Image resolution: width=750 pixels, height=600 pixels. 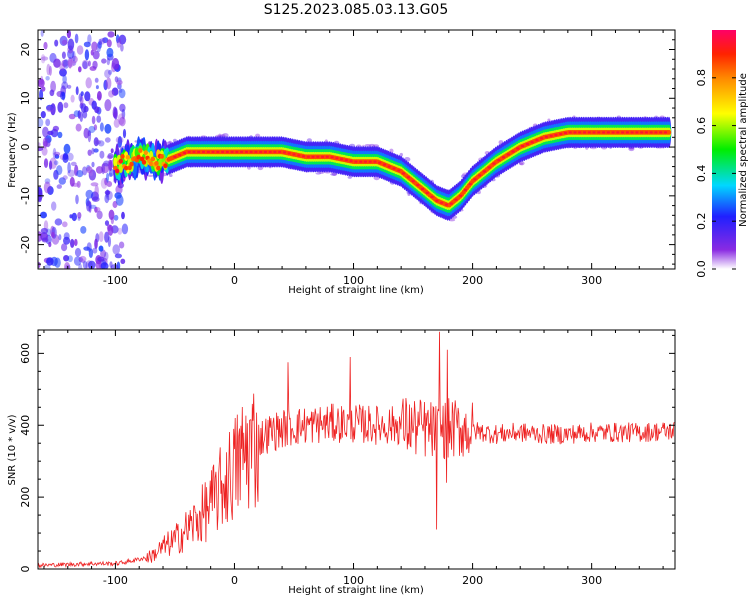 I want to click on y-tick-label: 0, so click(x=25, y=147).